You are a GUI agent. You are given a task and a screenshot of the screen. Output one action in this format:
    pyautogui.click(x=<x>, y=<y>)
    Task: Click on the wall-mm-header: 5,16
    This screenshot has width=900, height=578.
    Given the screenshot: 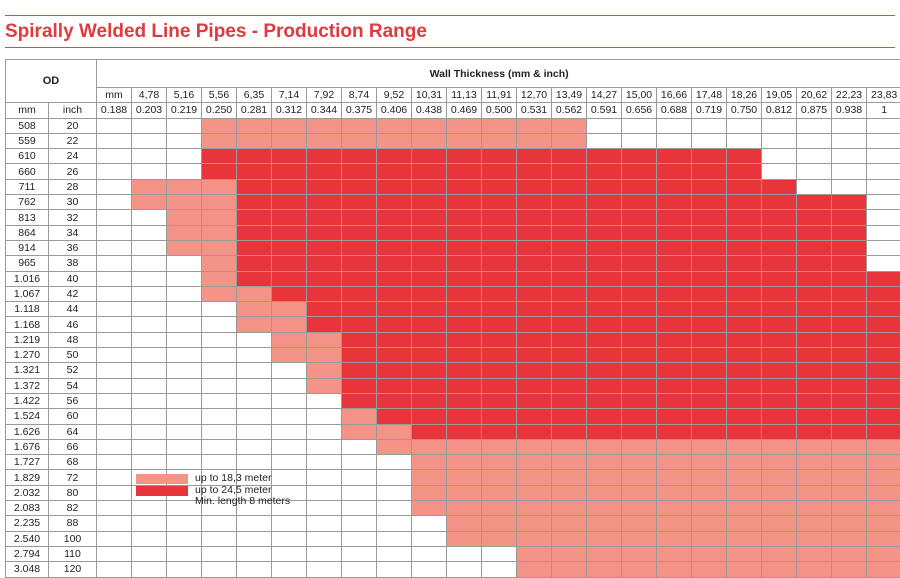 What is the action you would take?
    pyautogui.click(x=184, y=95)
    